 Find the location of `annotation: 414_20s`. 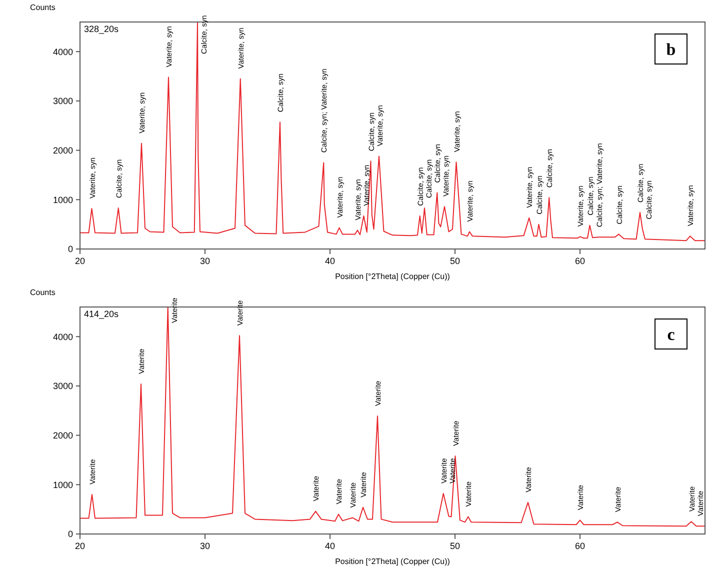

annotation: 414_20s is located at coordinates (102, 314).